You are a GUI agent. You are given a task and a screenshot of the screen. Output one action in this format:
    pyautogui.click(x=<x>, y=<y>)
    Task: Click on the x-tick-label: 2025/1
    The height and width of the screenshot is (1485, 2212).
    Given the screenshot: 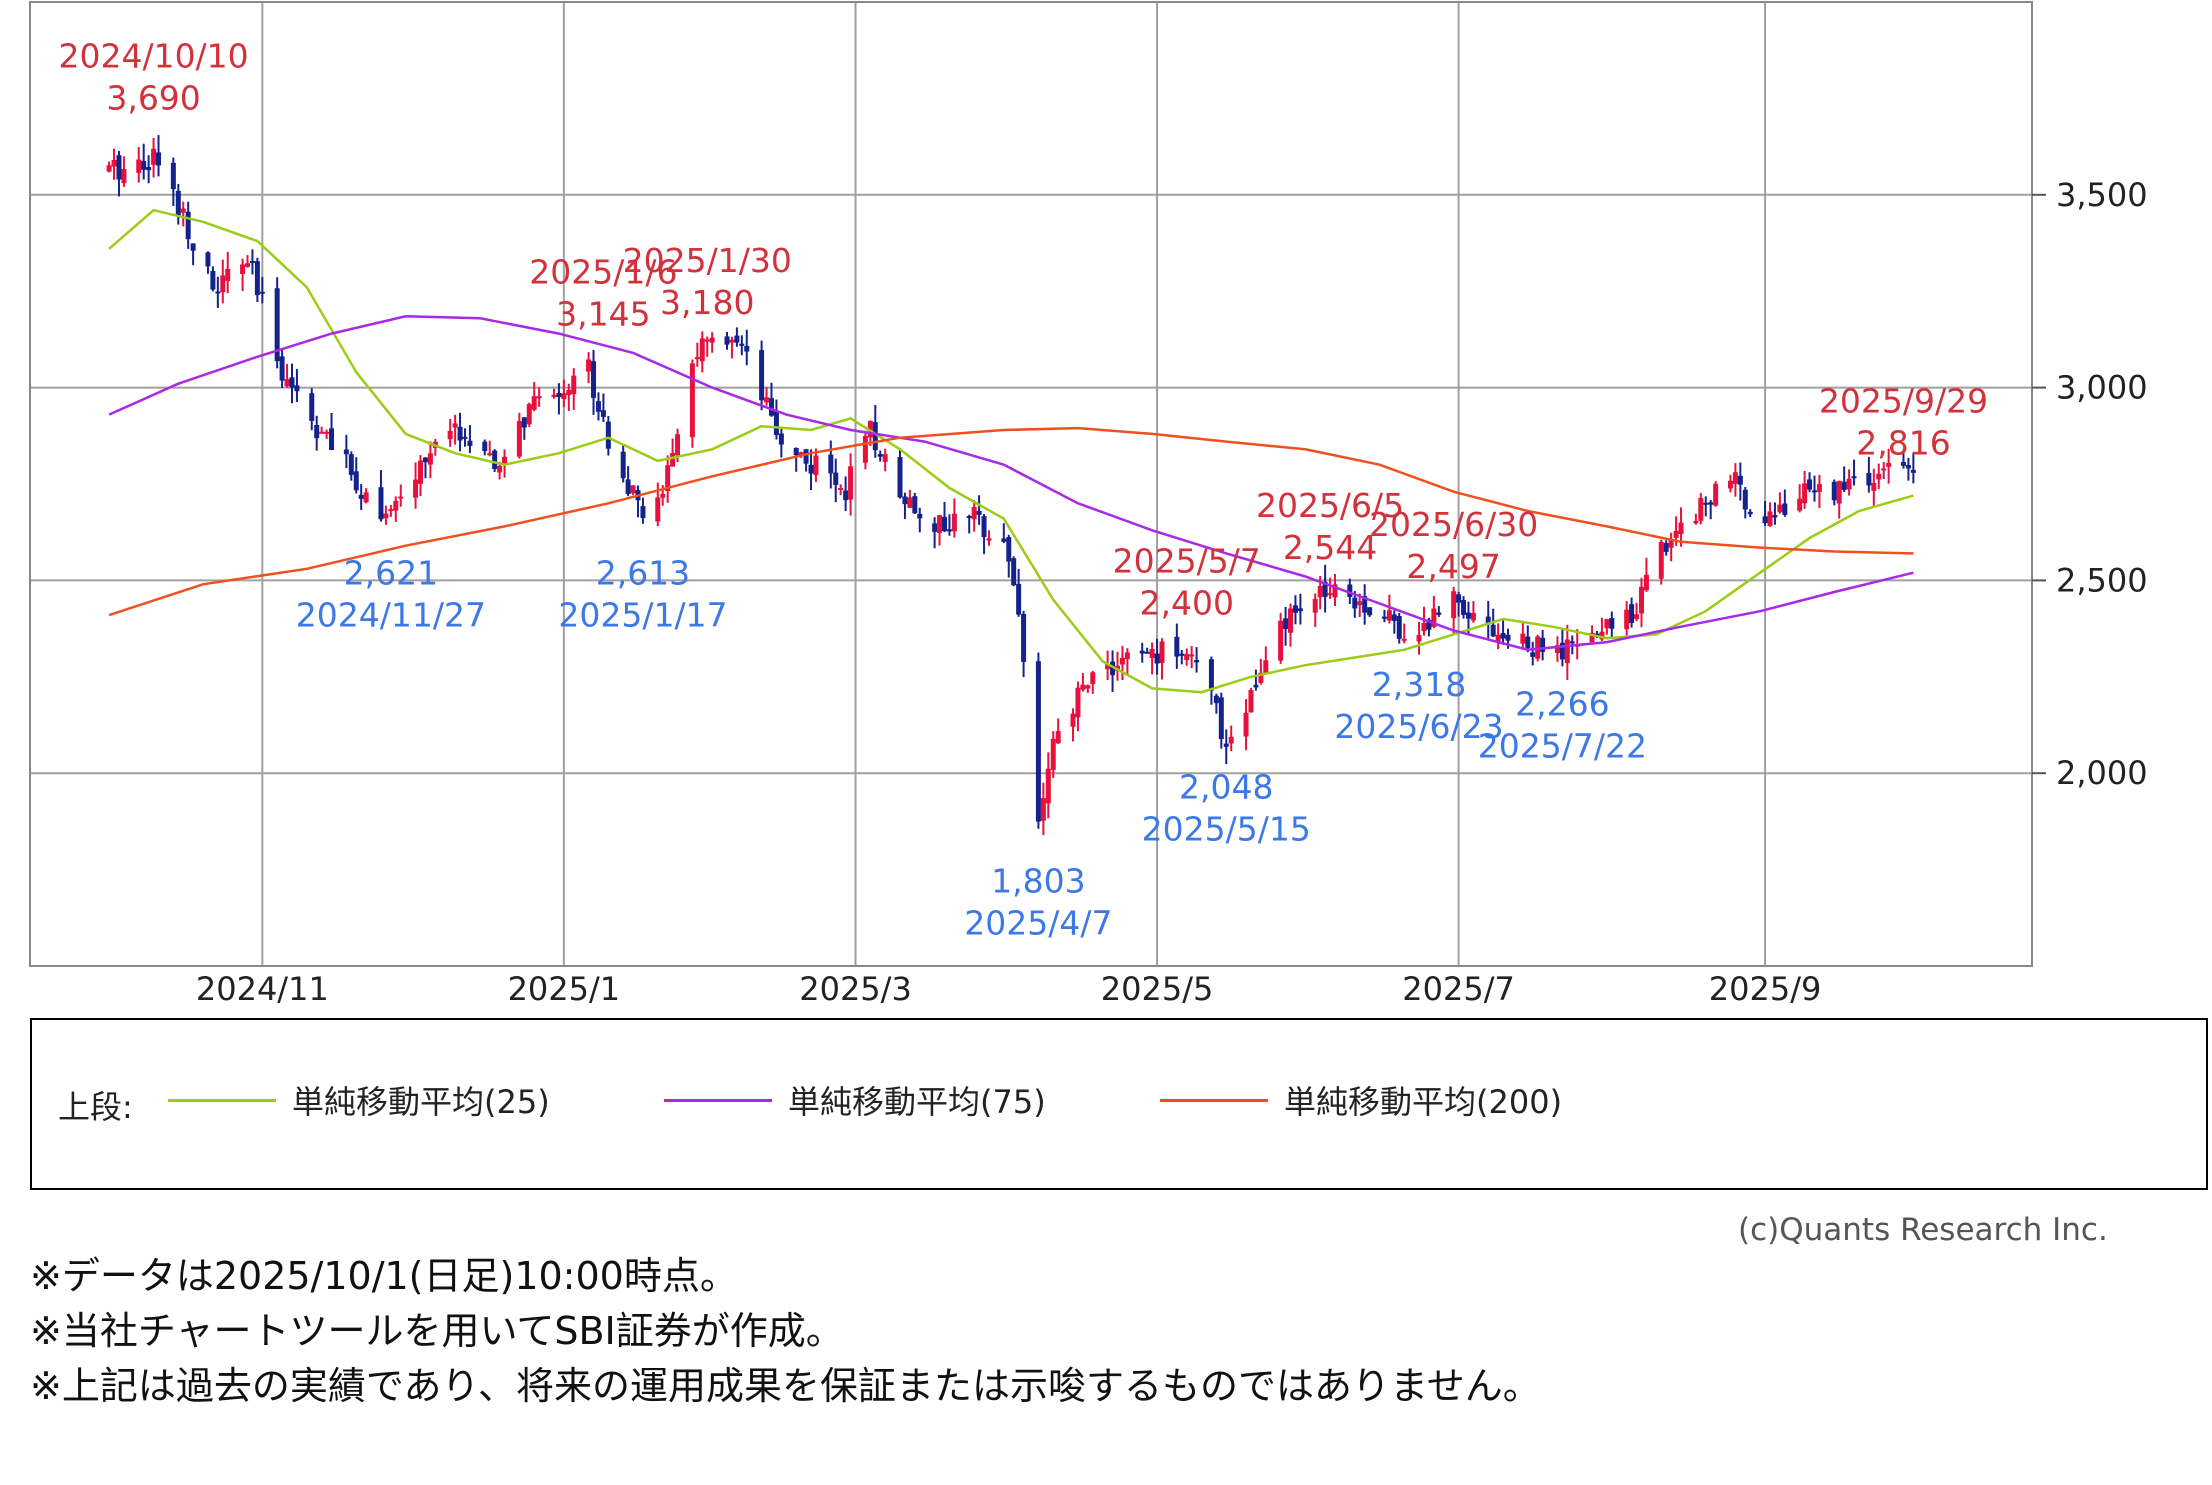 What is the action you would take?
    pyautogui.click(x=564, y=989)
    